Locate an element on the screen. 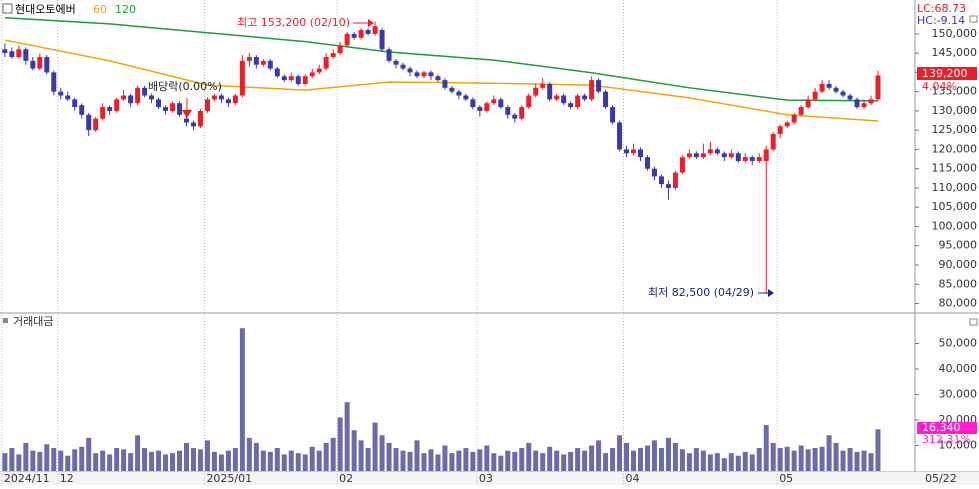 Image resolution: width=979 pixels, height=489 pixels. y-tick-label: 110,000 is located at coordinates (955, 187).